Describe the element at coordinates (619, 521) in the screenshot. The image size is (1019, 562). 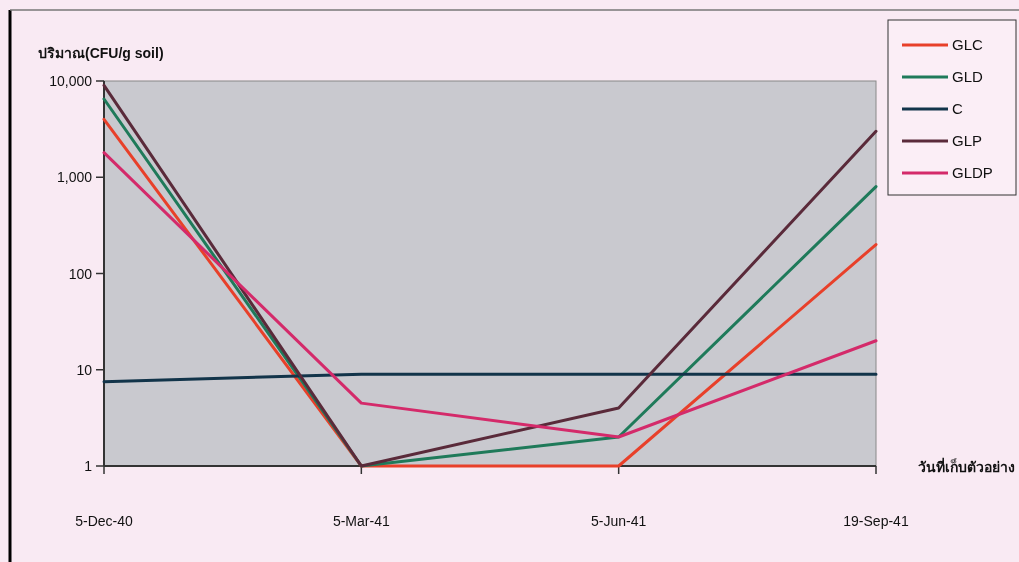
I see `x-tick-label: 5-Jun-41` at that location.